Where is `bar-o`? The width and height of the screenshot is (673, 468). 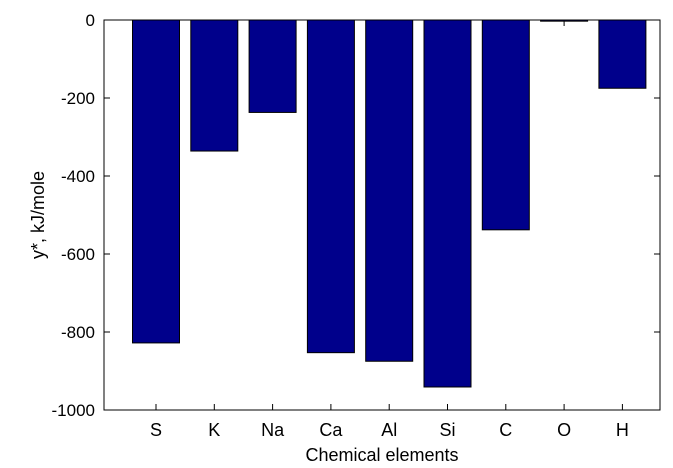 bar-o is located at coordinates (564, 20).